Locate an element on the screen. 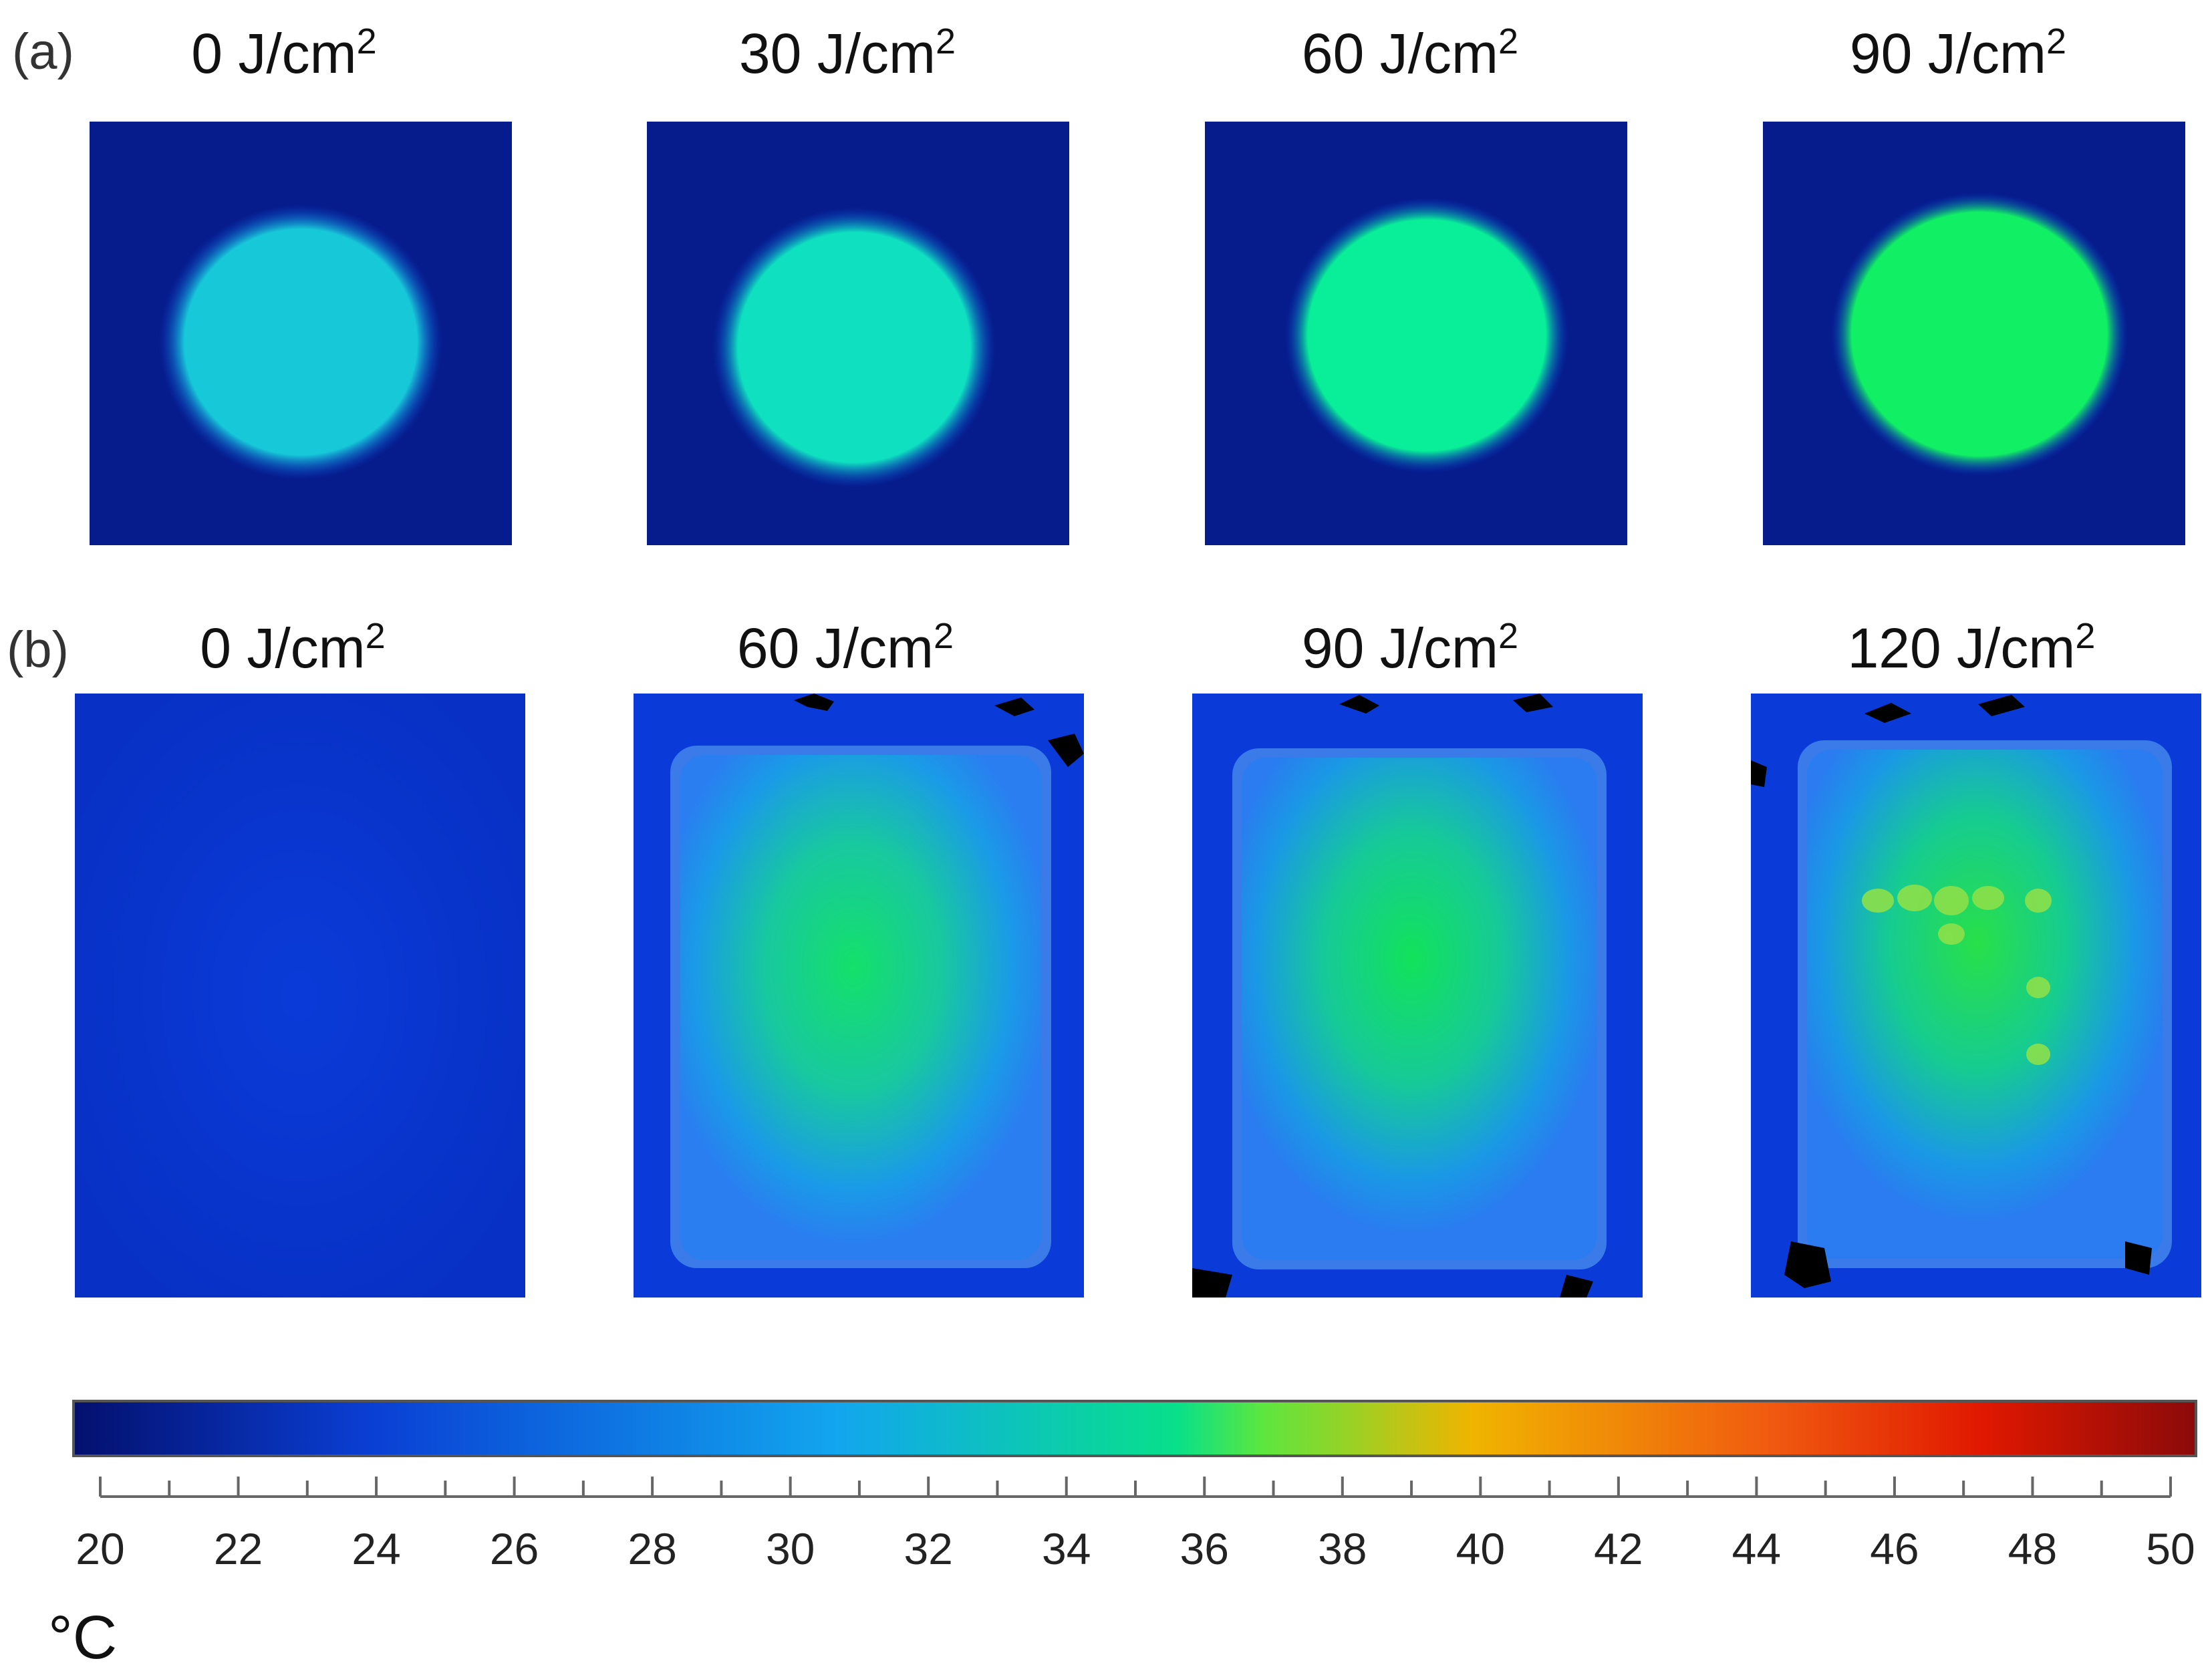 The width and height of the screenshot is (2212, 1677). caption-a-2: 30 J/cm2 is located at coordinates (847, 53).